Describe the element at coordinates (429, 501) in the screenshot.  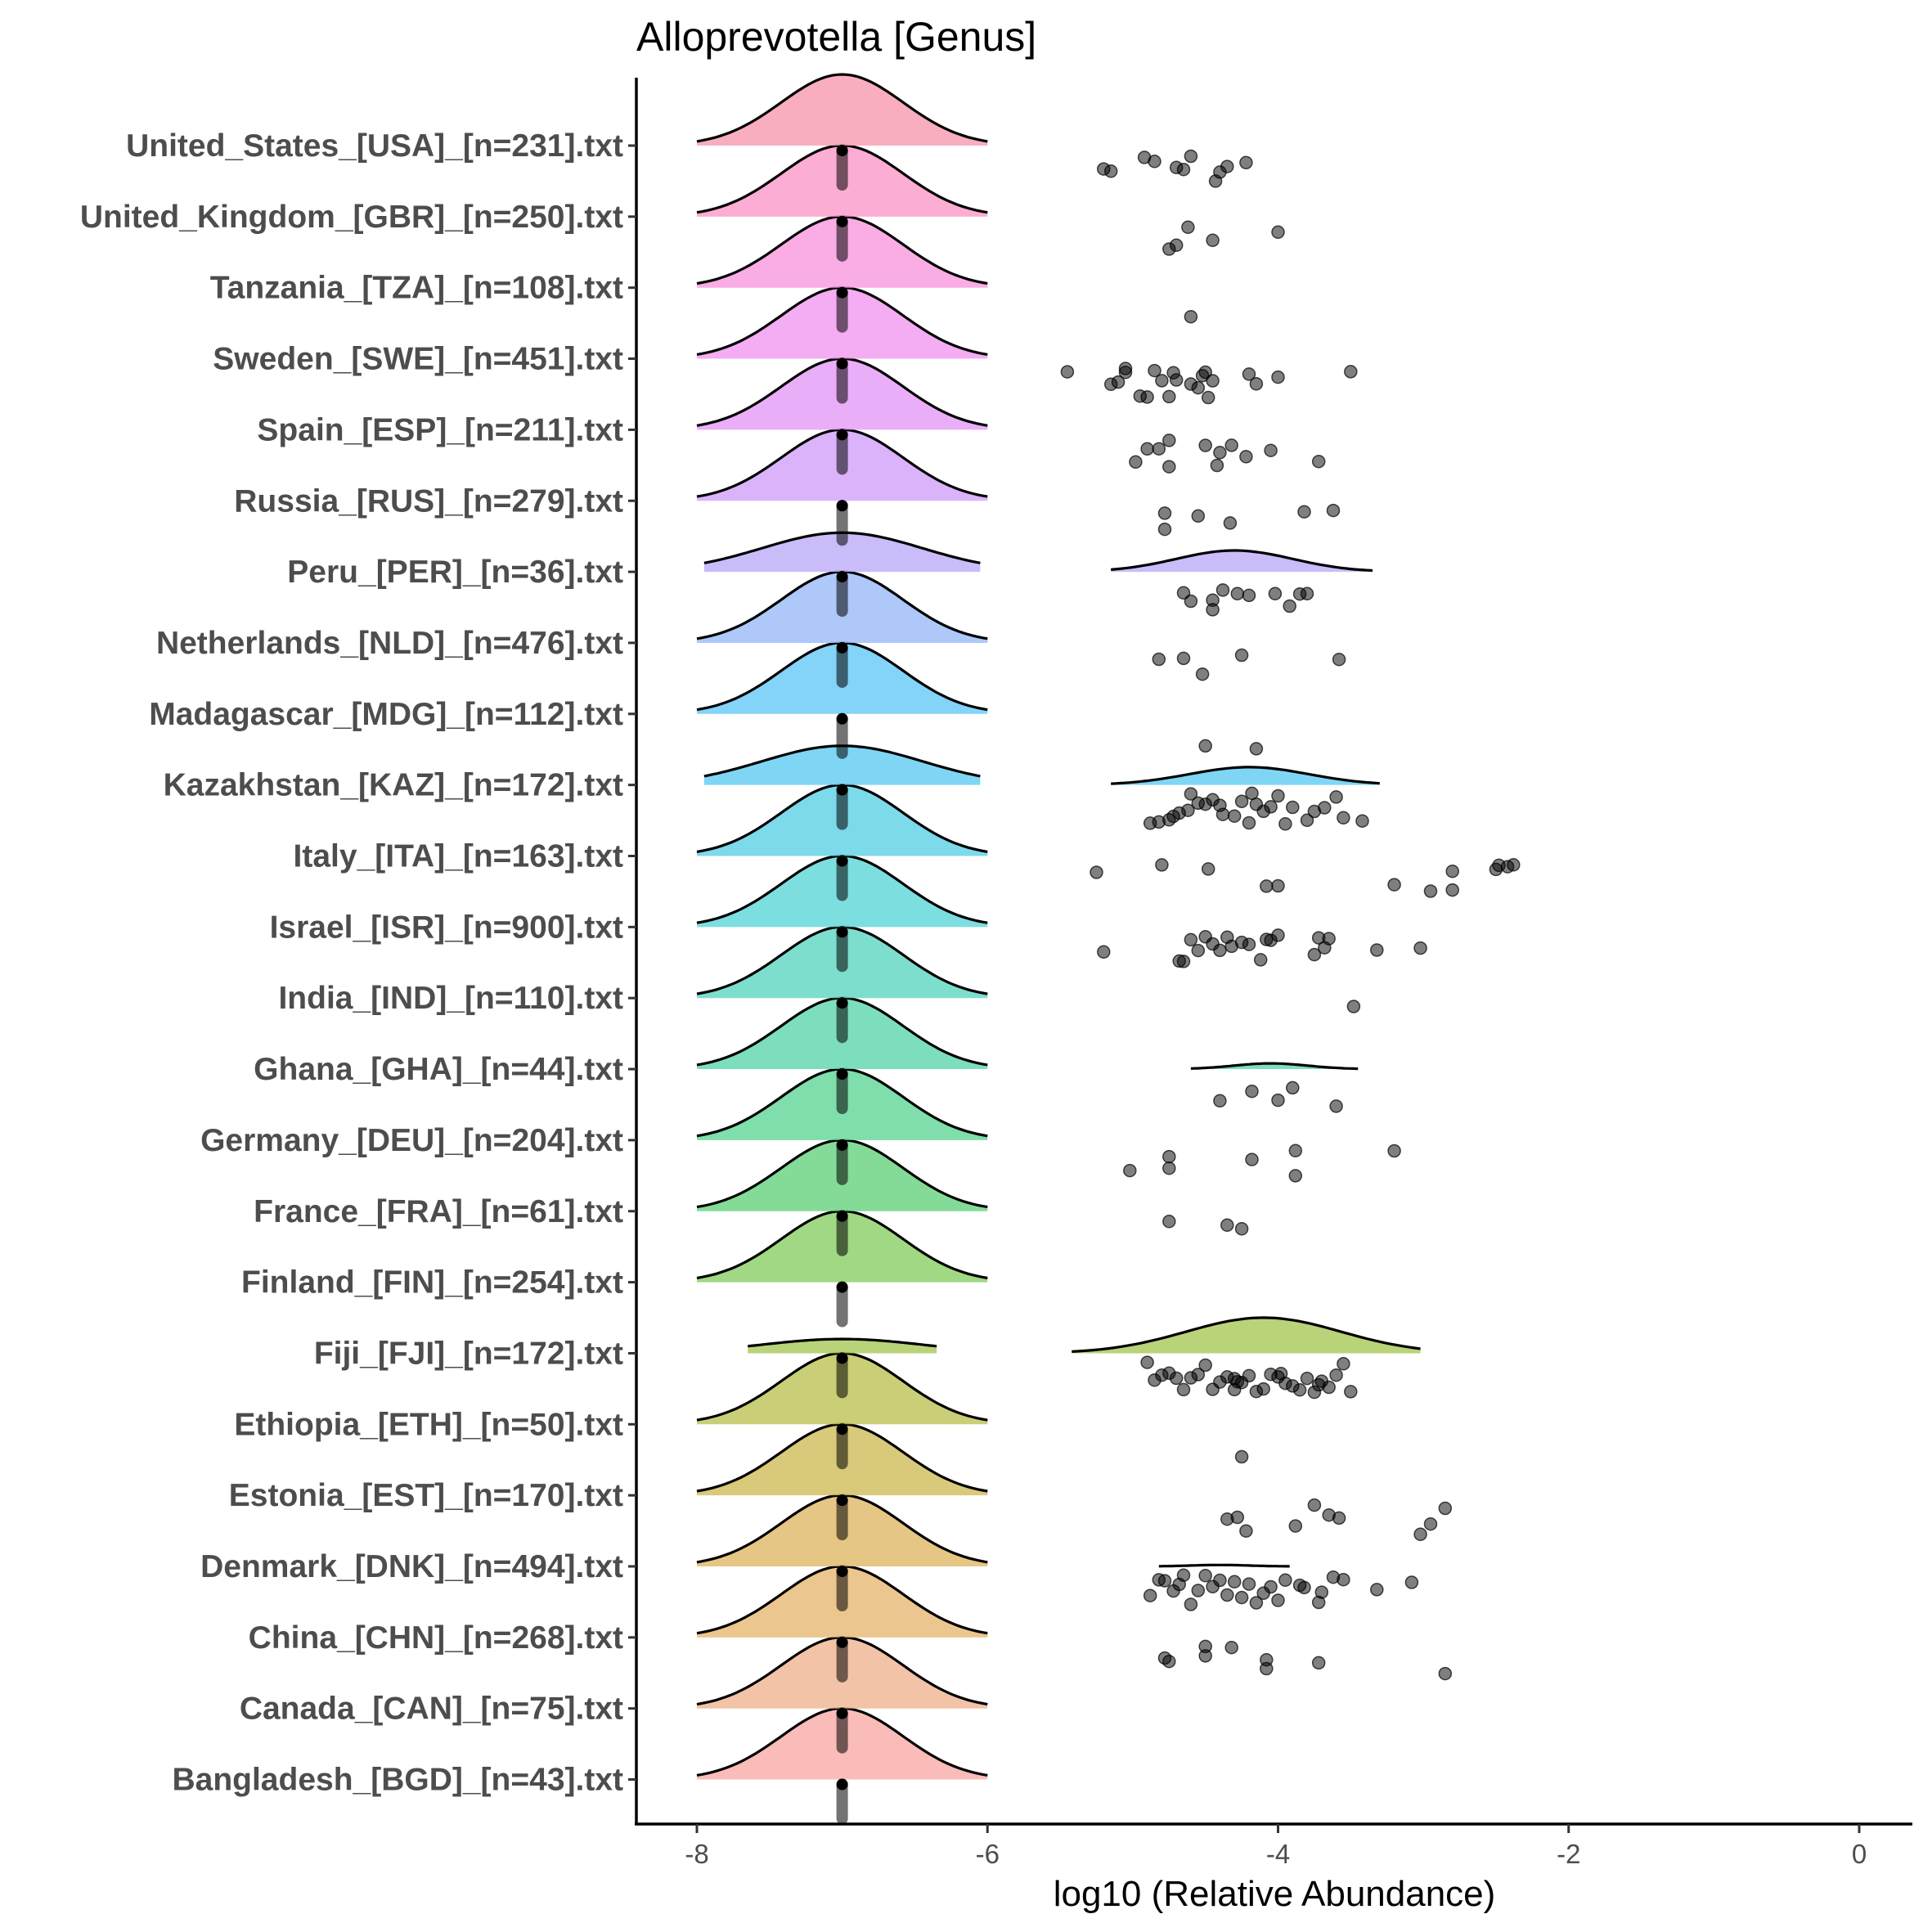
I see `y-tick-label: Russia_[RUS]_[n=279].txt` at that location.